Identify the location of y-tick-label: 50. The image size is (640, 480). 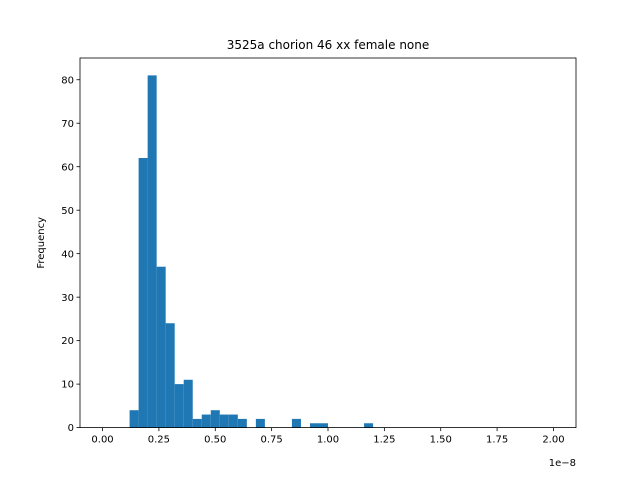
(67, 211).